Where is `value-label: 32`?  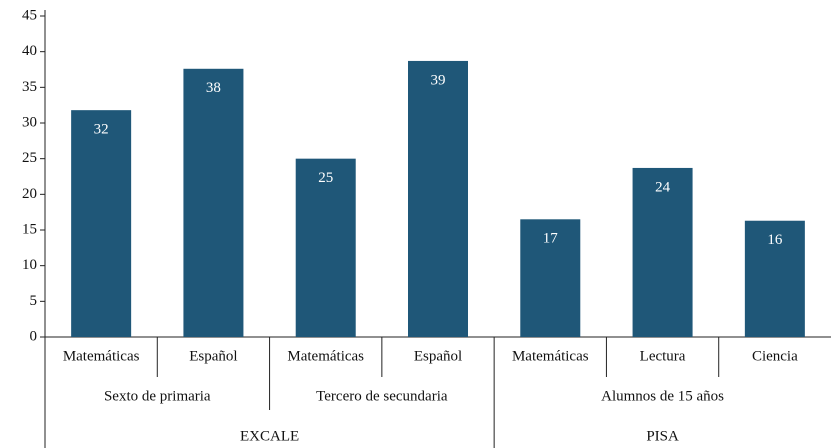 value-label: 32 is located at coordinates (101, 130).